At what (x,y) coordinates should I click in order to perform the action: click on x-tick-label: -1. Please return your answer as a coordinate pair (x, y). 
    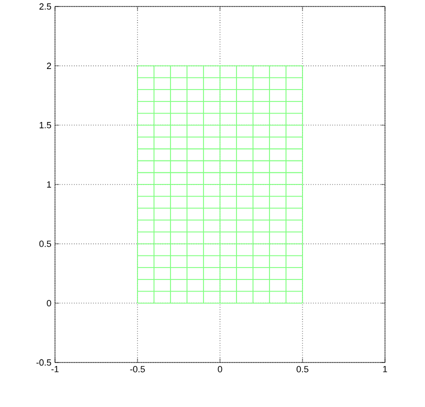
    Looking at the image, I should click on (55, 369).